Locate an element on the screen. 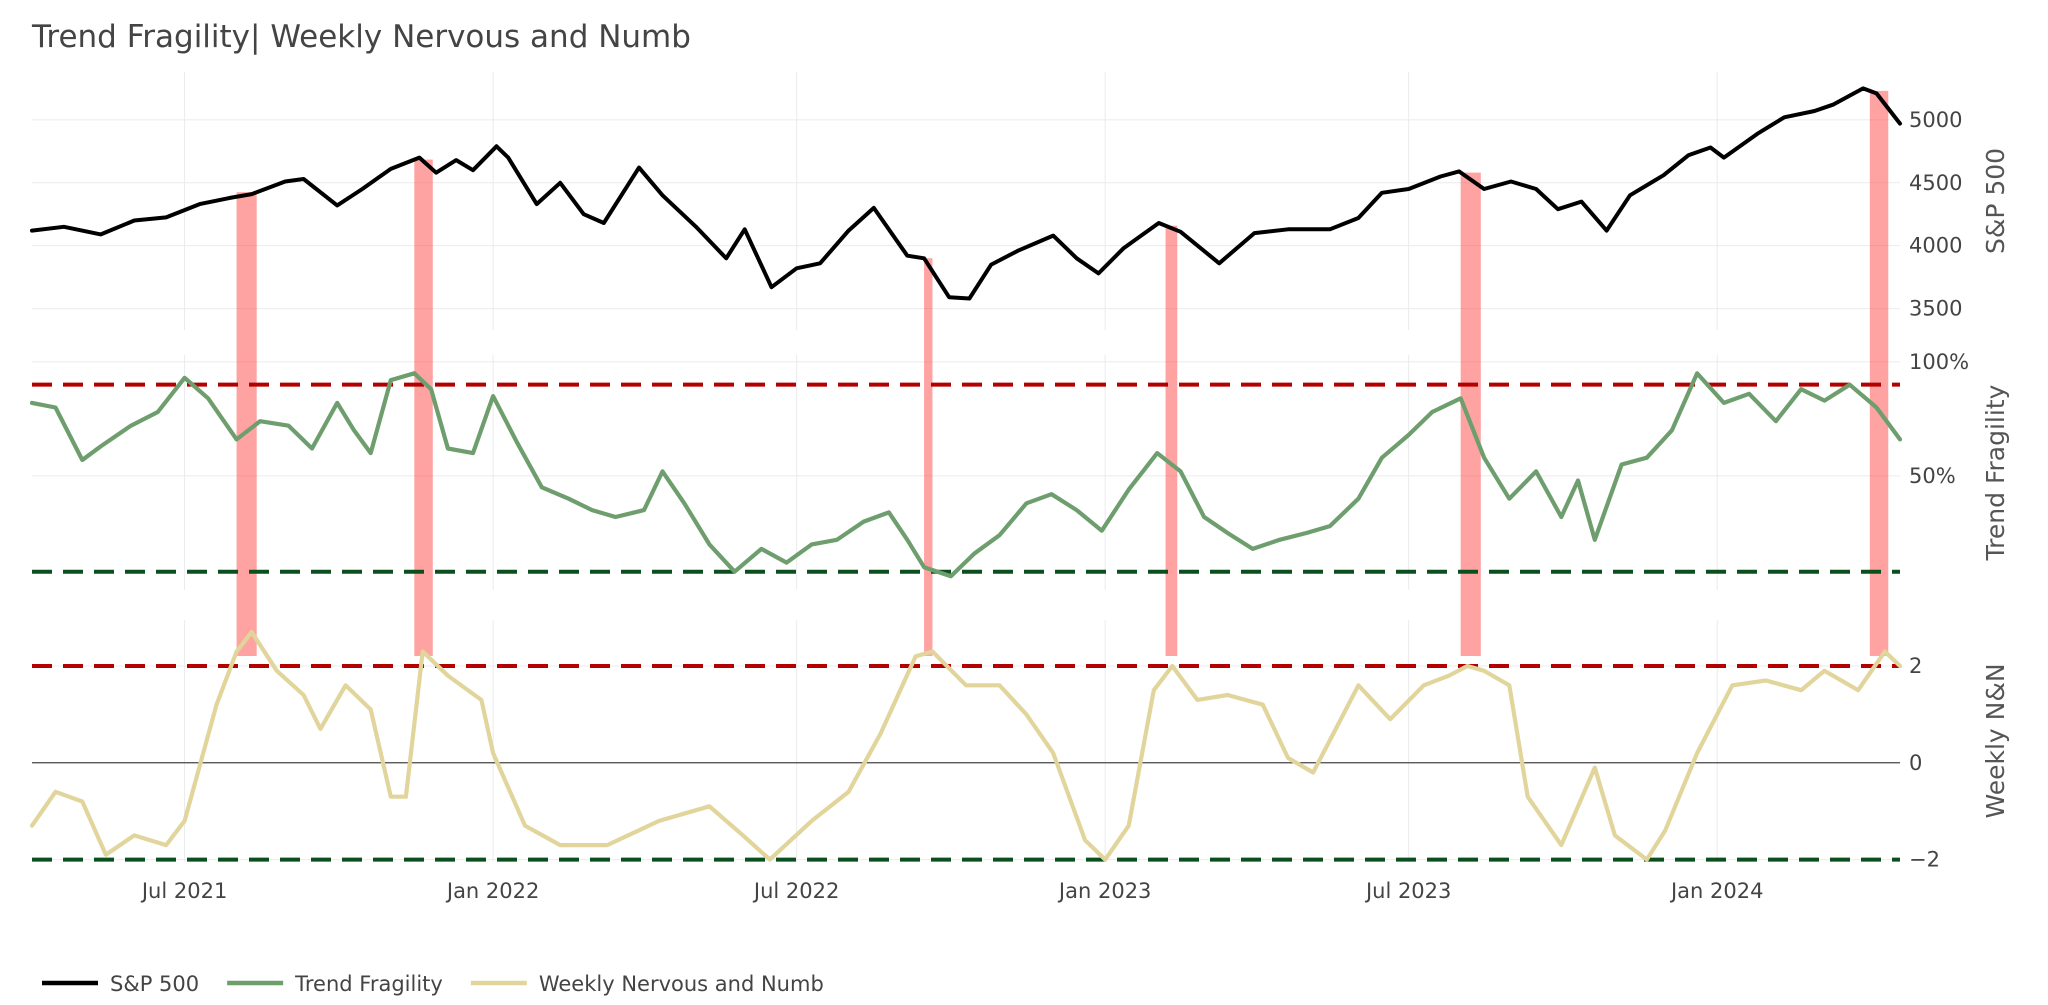  legend-item: S&P 500 is located at coordinates (120, 984).